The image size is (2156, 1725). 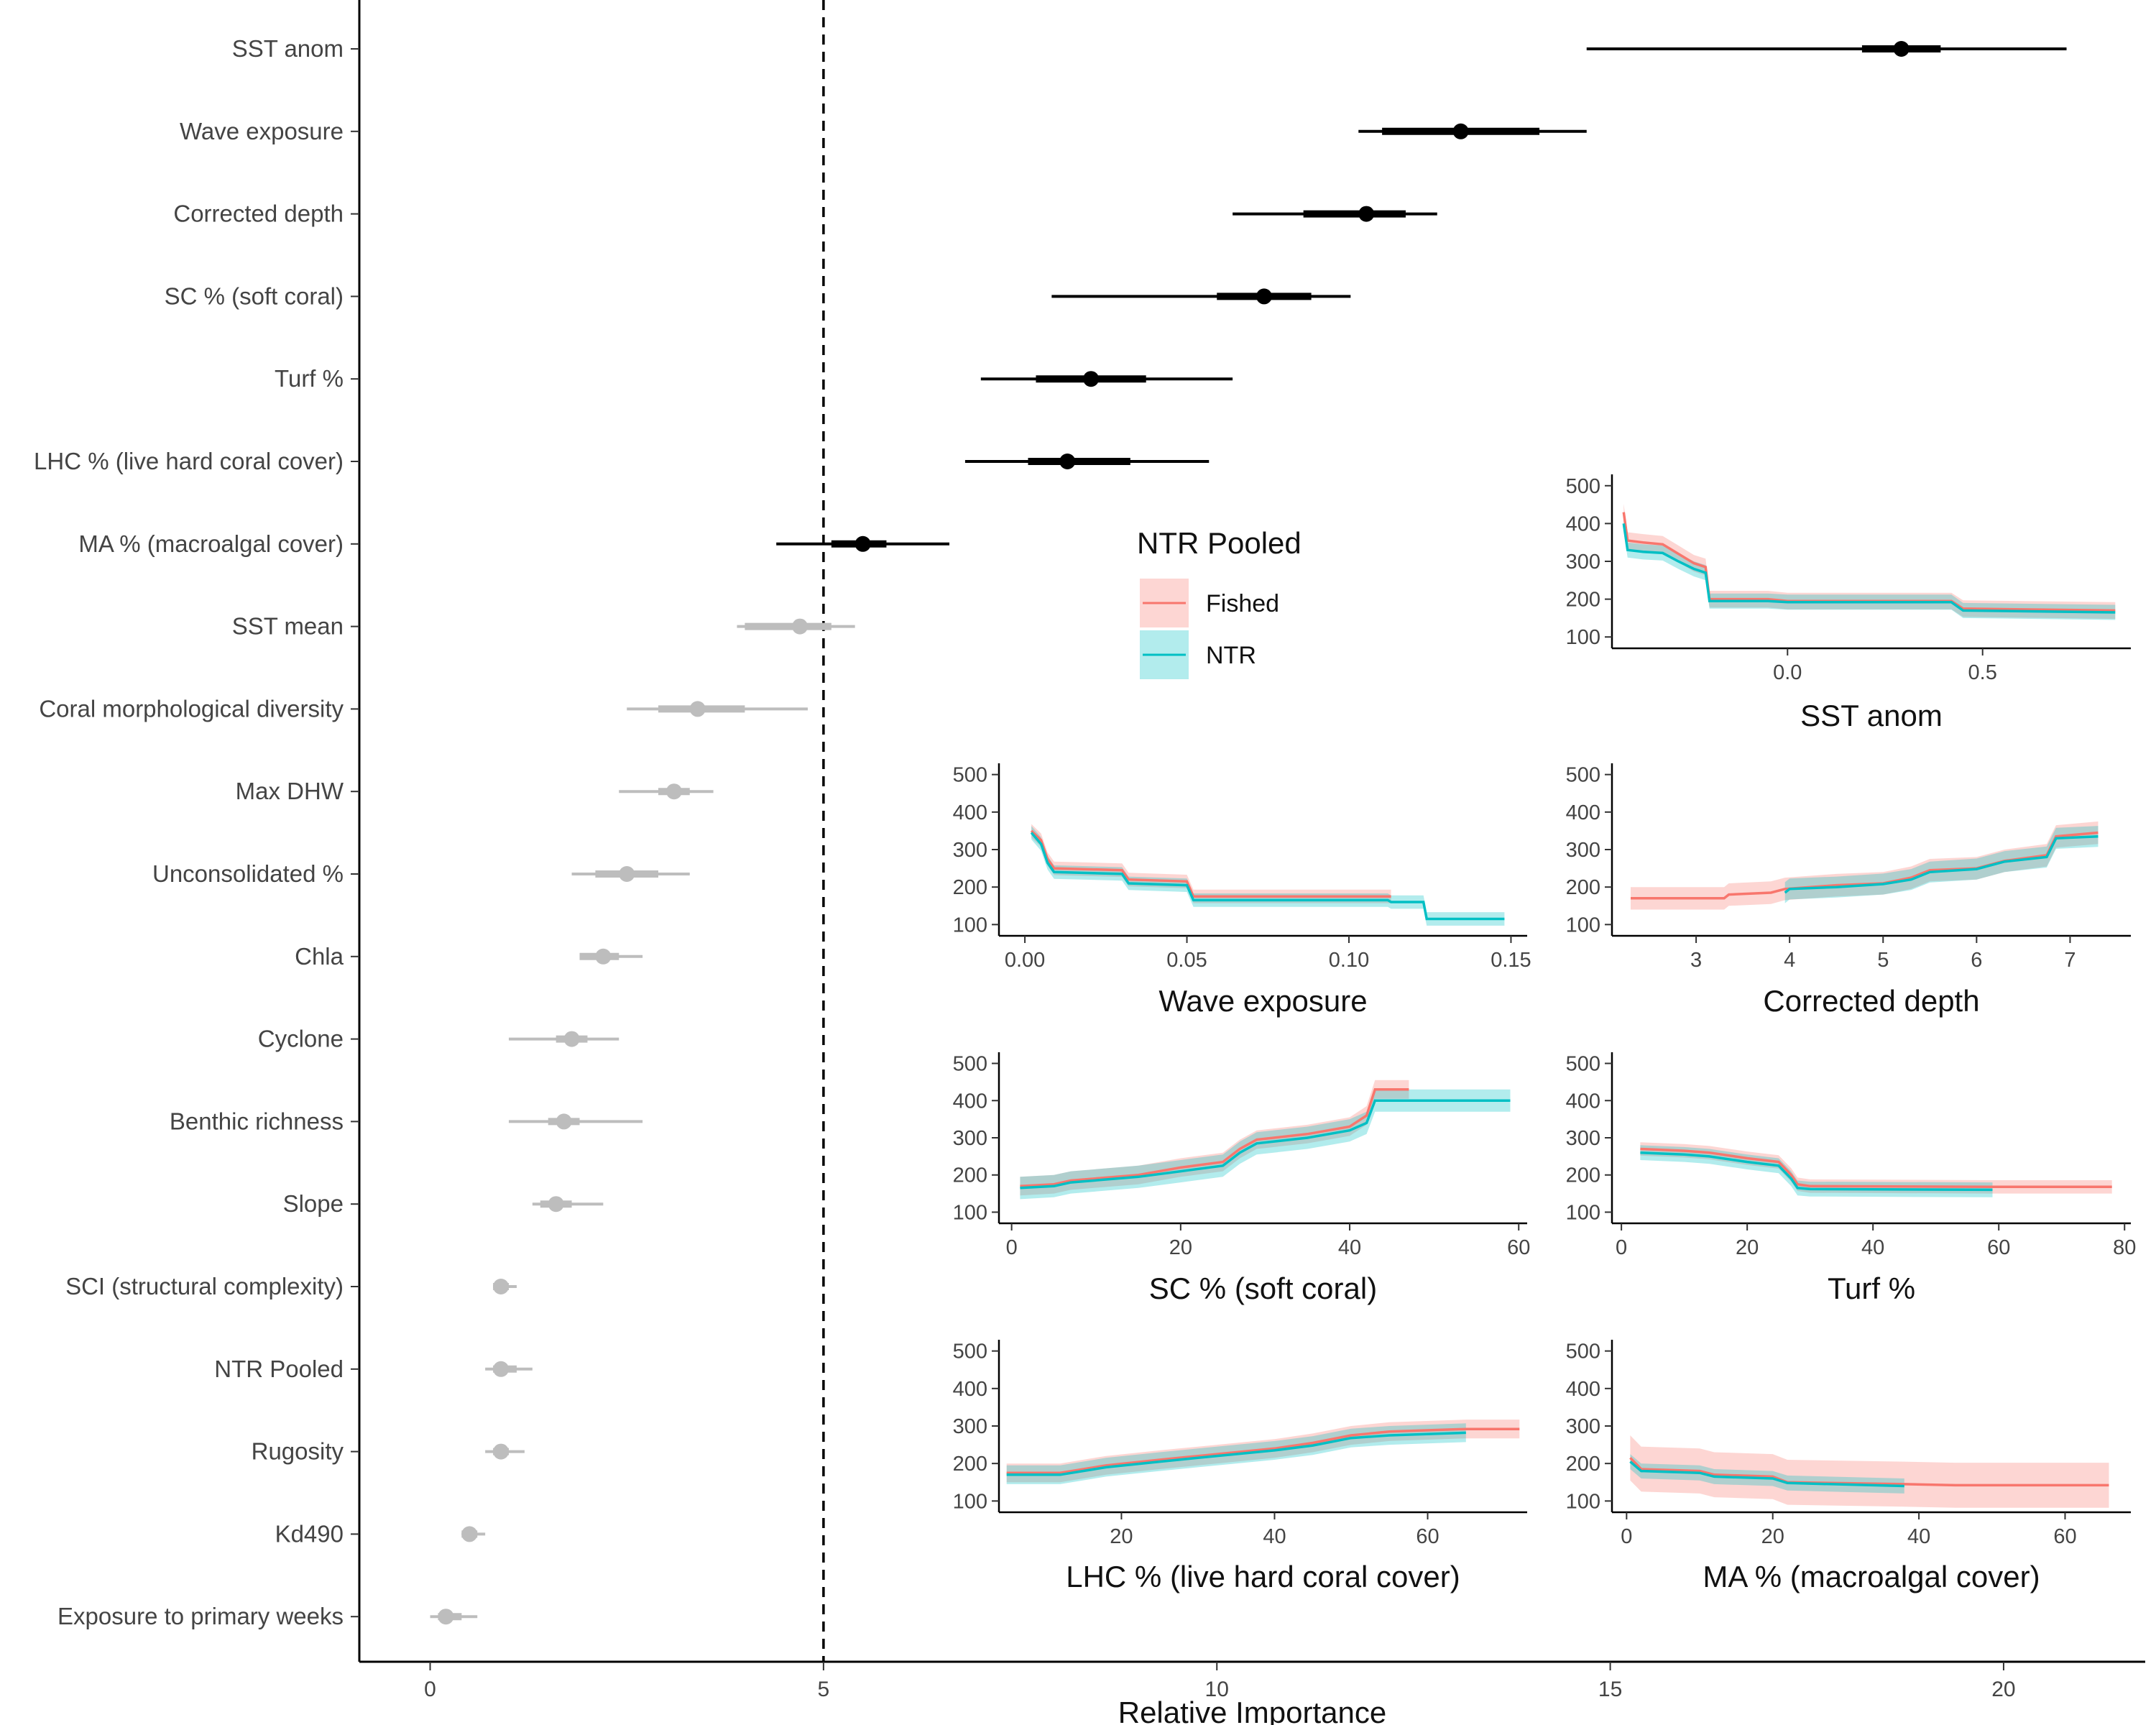 I want to click on panel-x-tick-label: 80, so click(x=2124, y=1247).